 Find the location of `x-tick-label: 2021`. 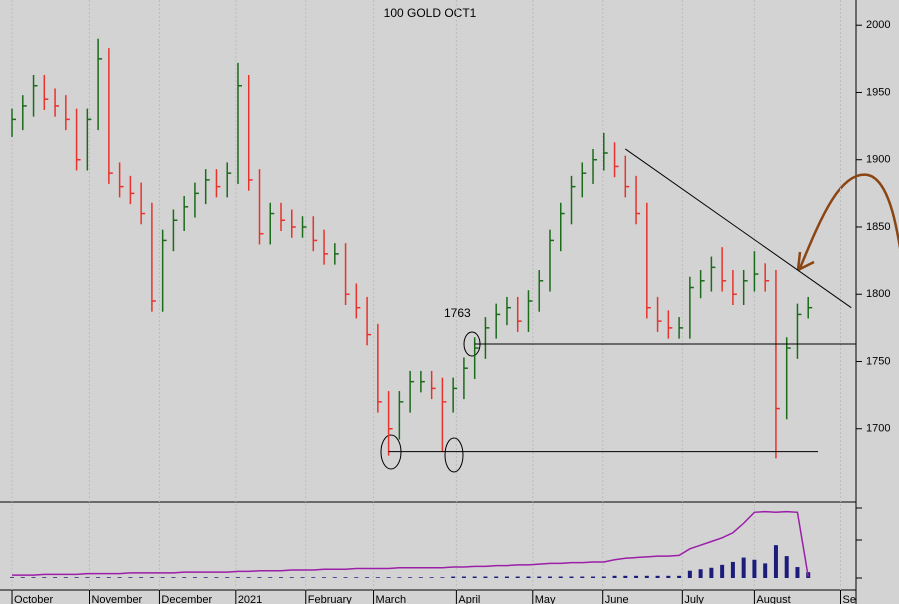

x-tick-label: 2021 is located at coordinates (250, 599).